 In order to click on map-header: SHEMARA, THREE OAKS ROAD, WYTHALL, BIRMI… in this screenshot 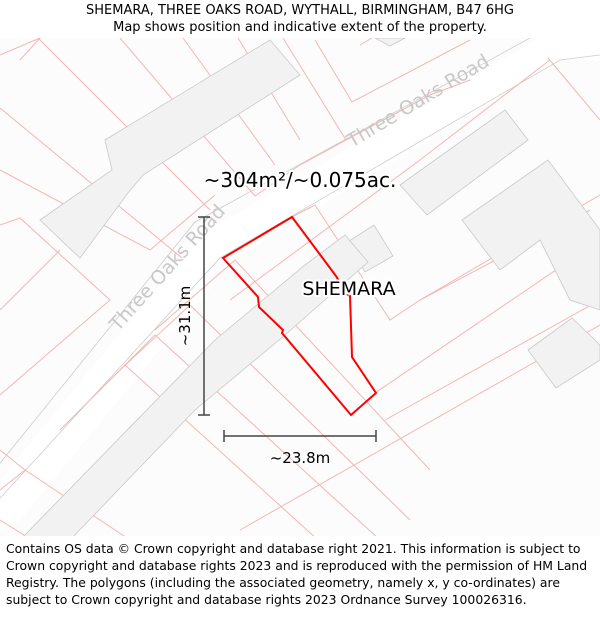, I will do `click(300, 20)`.